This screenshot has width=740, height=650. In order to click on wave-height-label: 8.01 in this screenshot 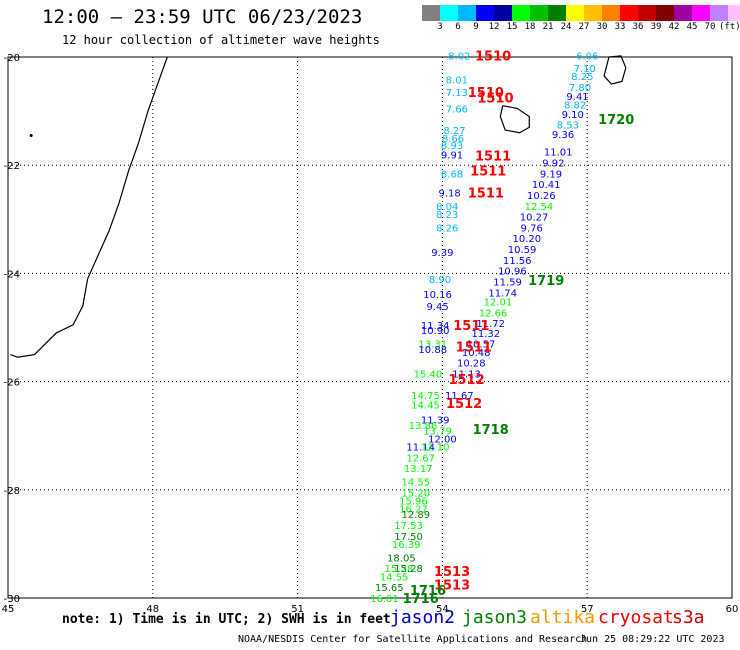, I will do `click(457, 81)`.